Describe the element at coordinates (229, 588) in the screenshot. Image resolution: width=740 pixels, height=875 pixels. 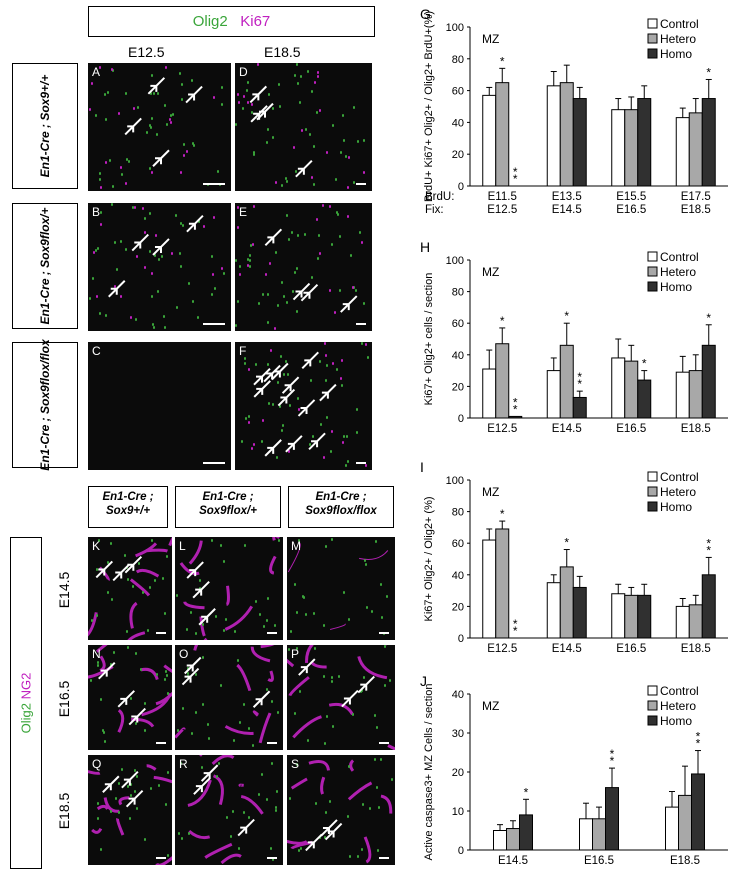
I see `panel-l: L` at that location.